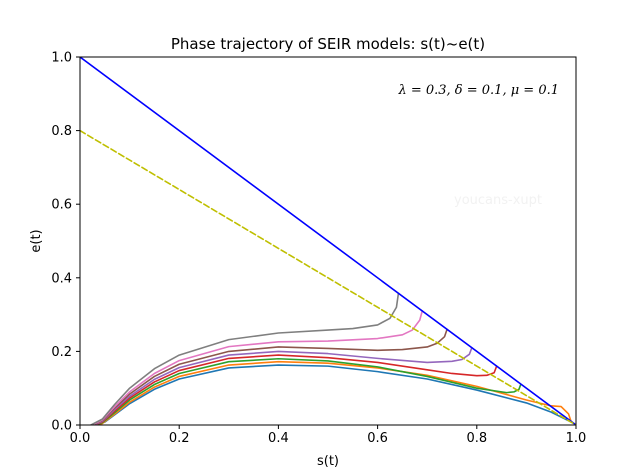 Image resolution: width=640 pixels, height=476 pixels. What do you see at coordinates (61, 426) in the screenshot?
I see `y-tick-label: 0.0` at bounding box center [61, 426].